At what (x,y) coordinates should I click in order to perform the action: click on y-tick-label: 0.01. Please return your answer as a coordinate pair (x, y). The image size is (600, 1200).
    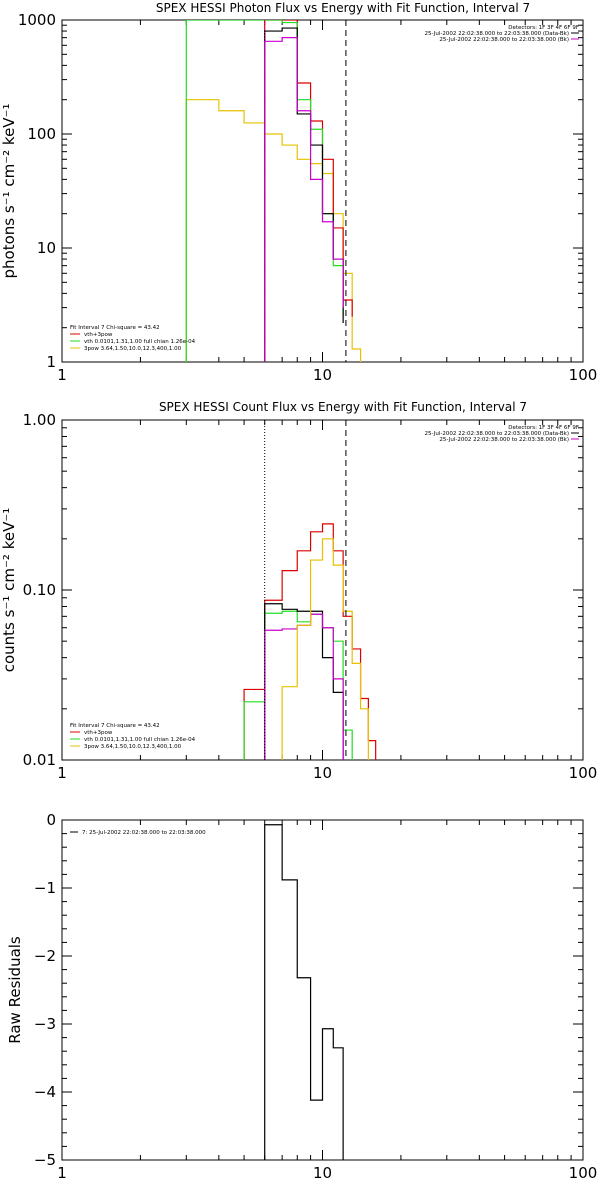
    Looking at the image, I should click on (39, 760).